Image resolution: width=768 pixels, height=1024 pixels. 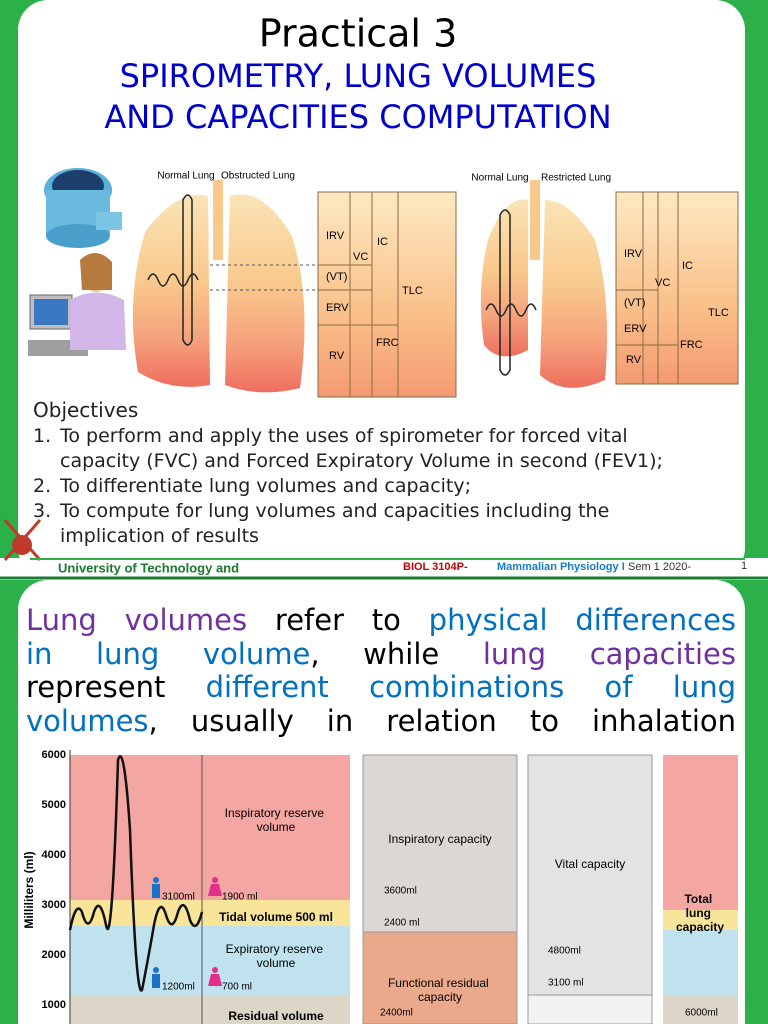 What do you see at coordinates (590, 864) in the screenshot?
I see `capacity-label: Vital capacity` at bounding box center [590, 864].